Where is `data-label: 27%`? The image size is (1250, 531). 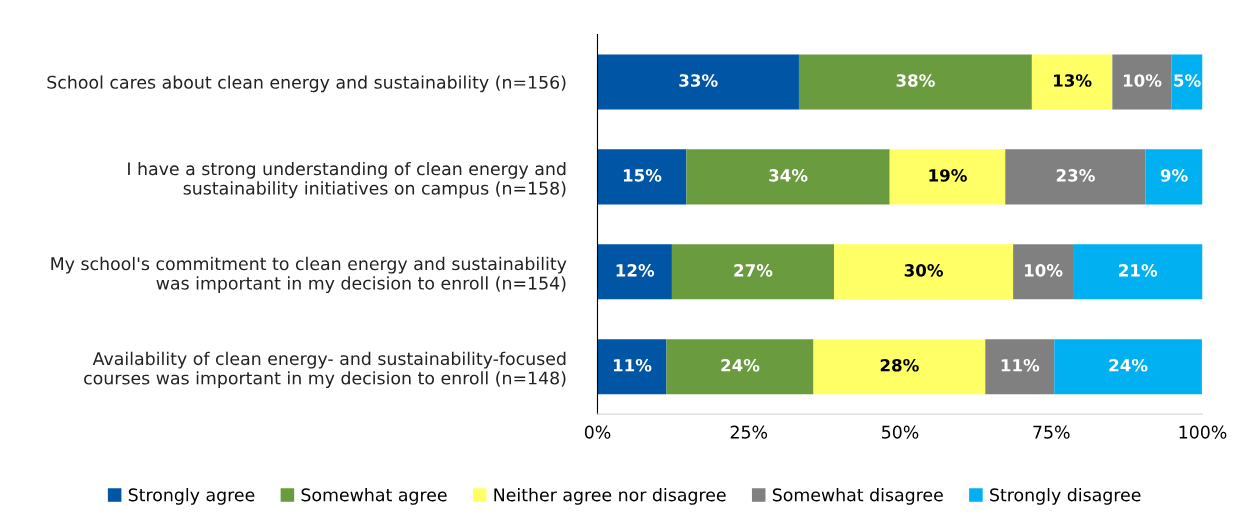 data-label: 27% is located at coordinates (753, 270).